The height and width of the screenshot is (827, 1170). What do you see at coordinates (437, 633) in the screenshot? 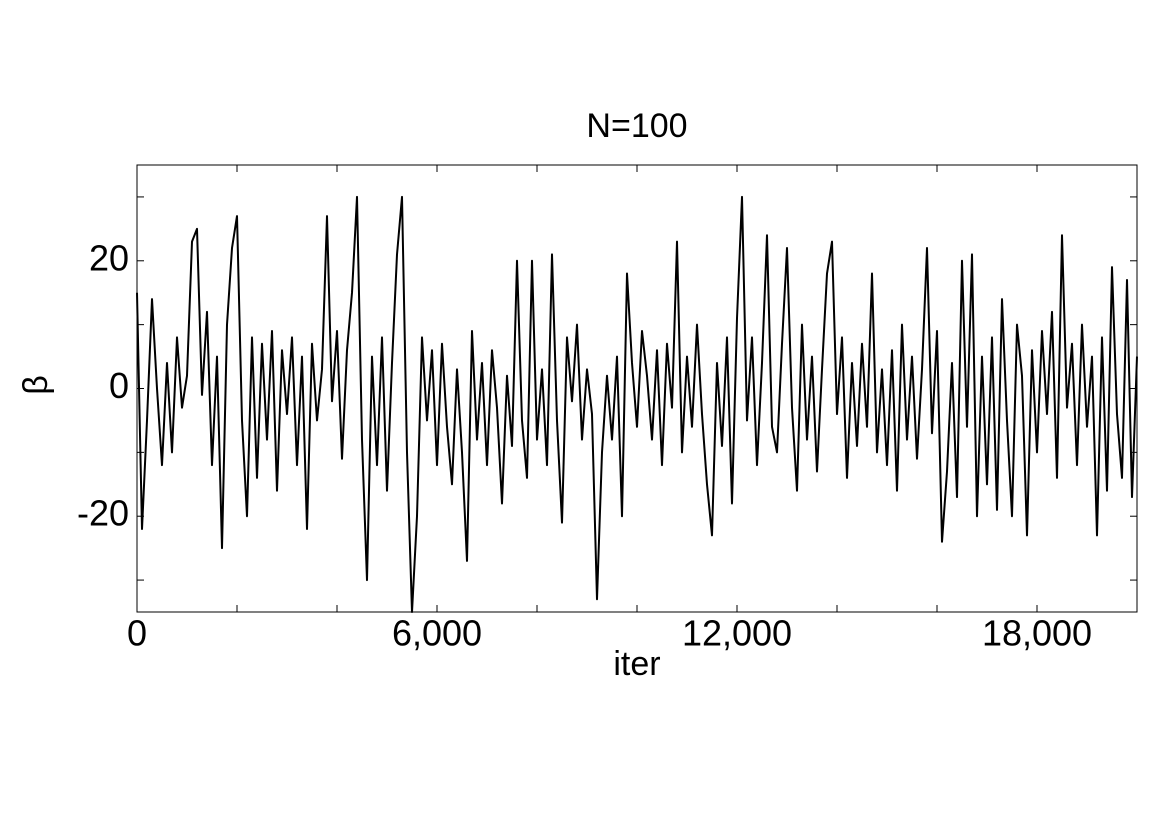
I see `x-tick-label: 6,000` at bounding box center [437, 633].